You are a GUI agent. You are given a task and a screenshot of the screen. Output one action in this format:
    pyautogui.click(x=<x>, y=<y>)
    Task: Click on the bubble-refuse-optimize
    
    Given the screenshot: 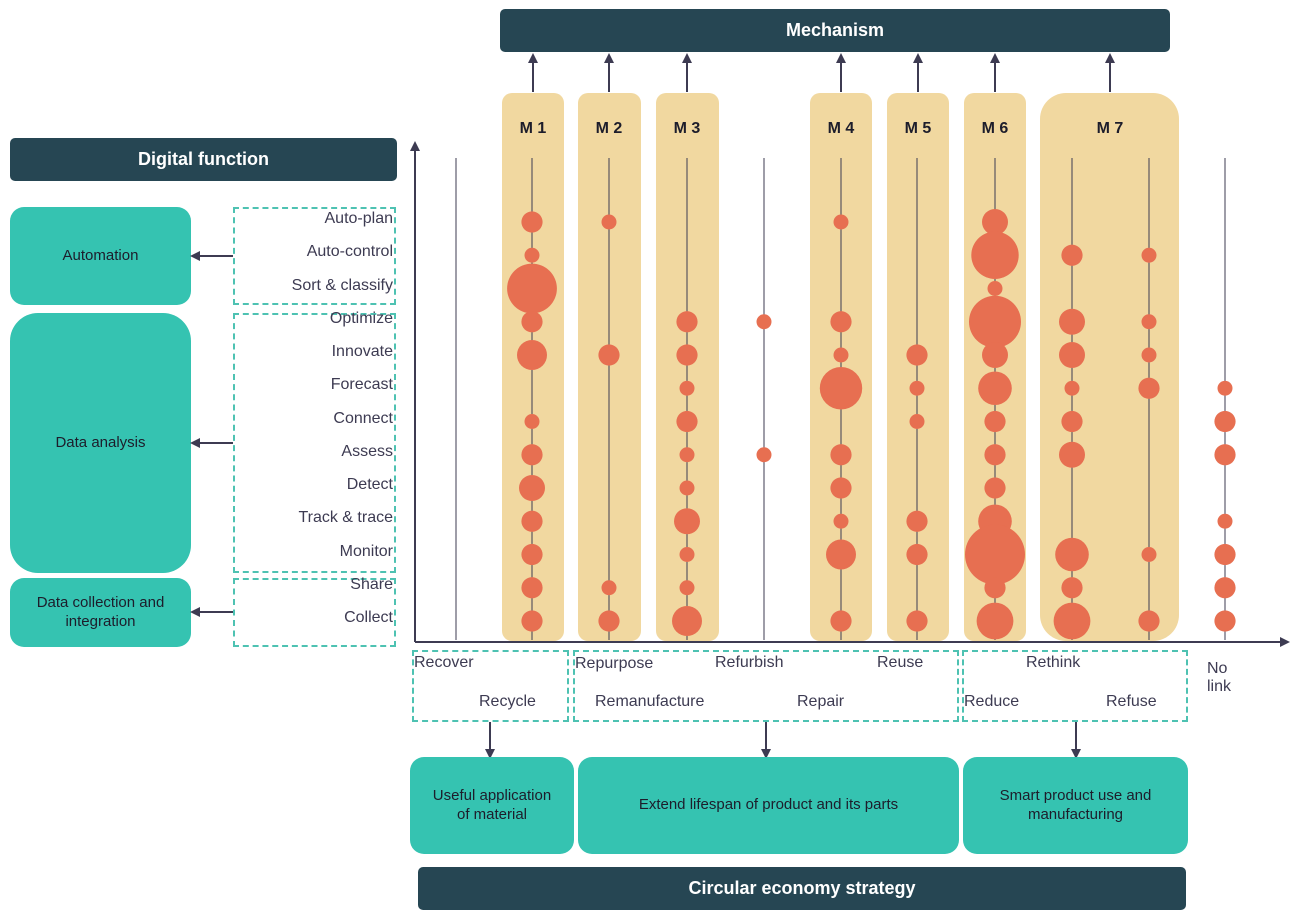 What is the action you would take?
    pyautogui.click(x=1149, y=322)
    